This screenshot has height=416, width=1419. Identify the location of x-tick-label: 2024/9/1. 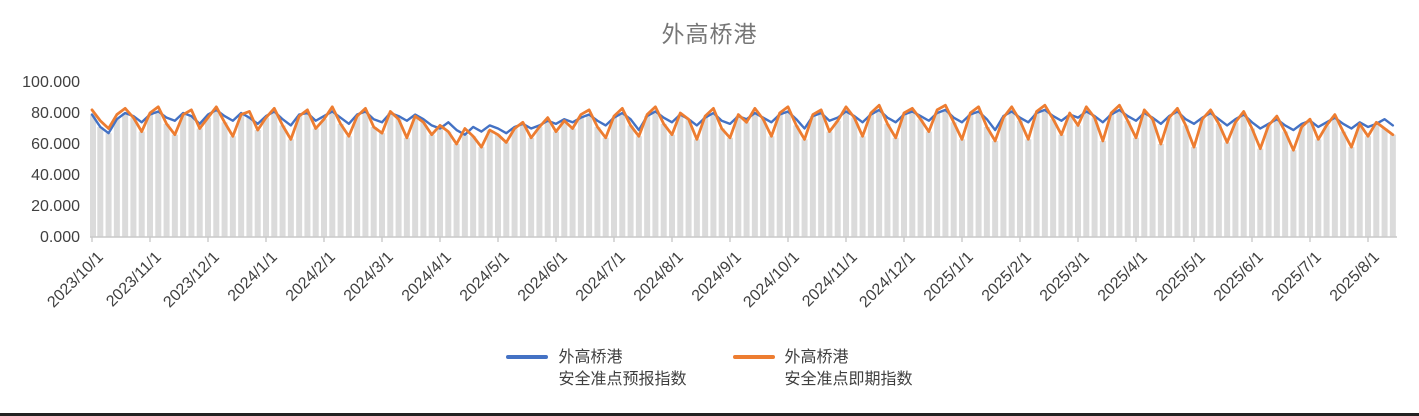
(717, 277).